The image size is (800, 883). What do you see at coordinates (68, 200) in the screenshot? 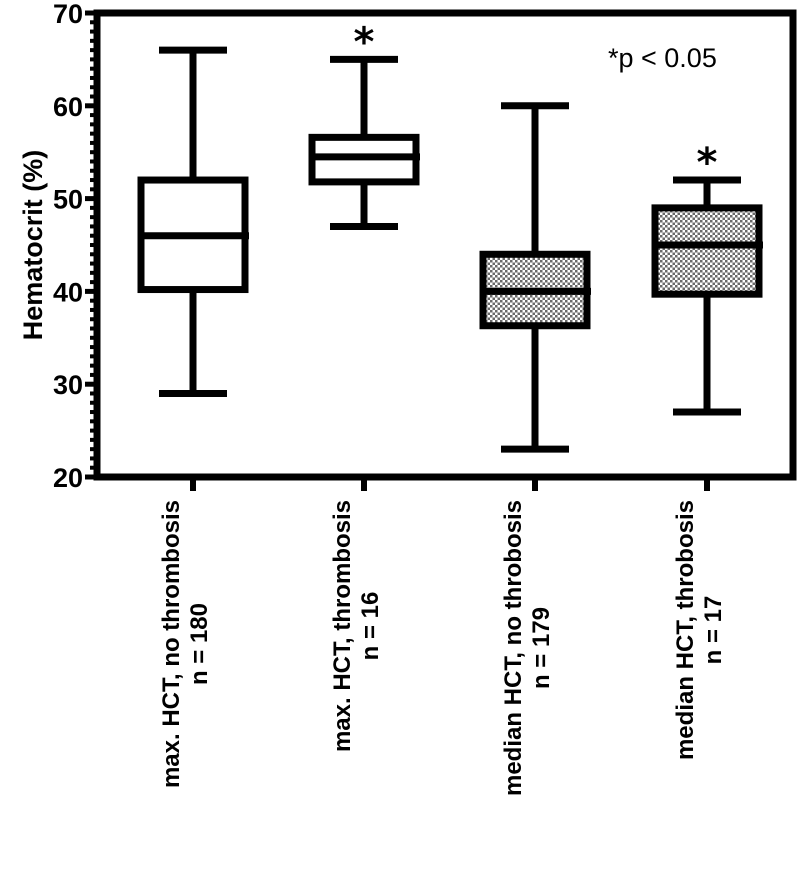
I see `y-tick-label: 50` at bounding box center [68, 200].